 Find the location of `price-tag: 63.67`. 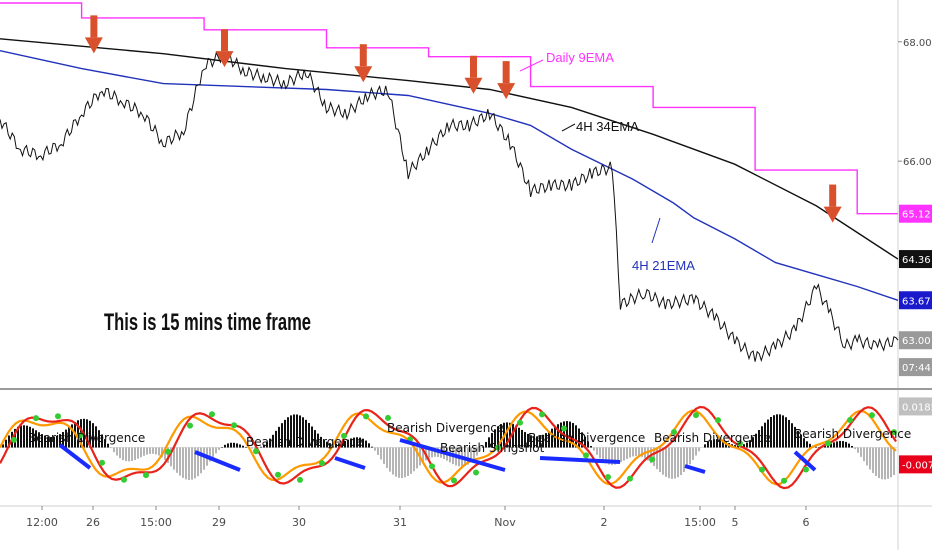

price-tag: 63.67 is located at coordinates (915, 300).